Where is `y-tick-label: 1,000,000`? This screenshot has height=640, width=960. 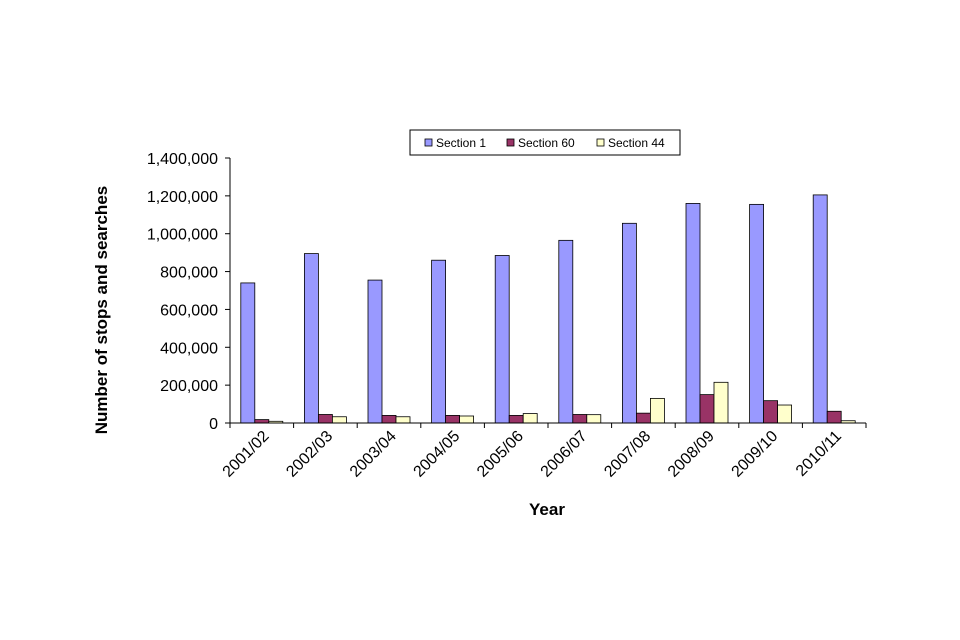
y-tick-label: 1,000,000 is located at coordinates (182, 235).